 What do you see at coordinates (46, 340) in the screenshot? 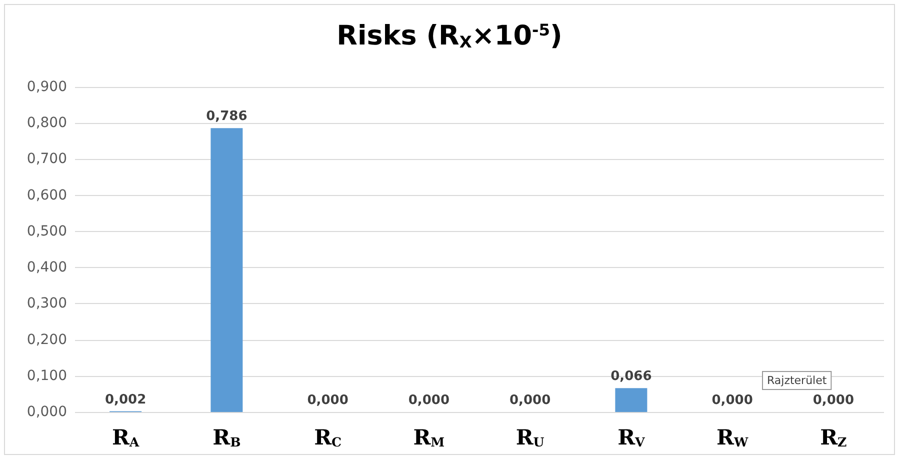
I see `y-tick-label: 0,200` at bounding box center [46, 340].